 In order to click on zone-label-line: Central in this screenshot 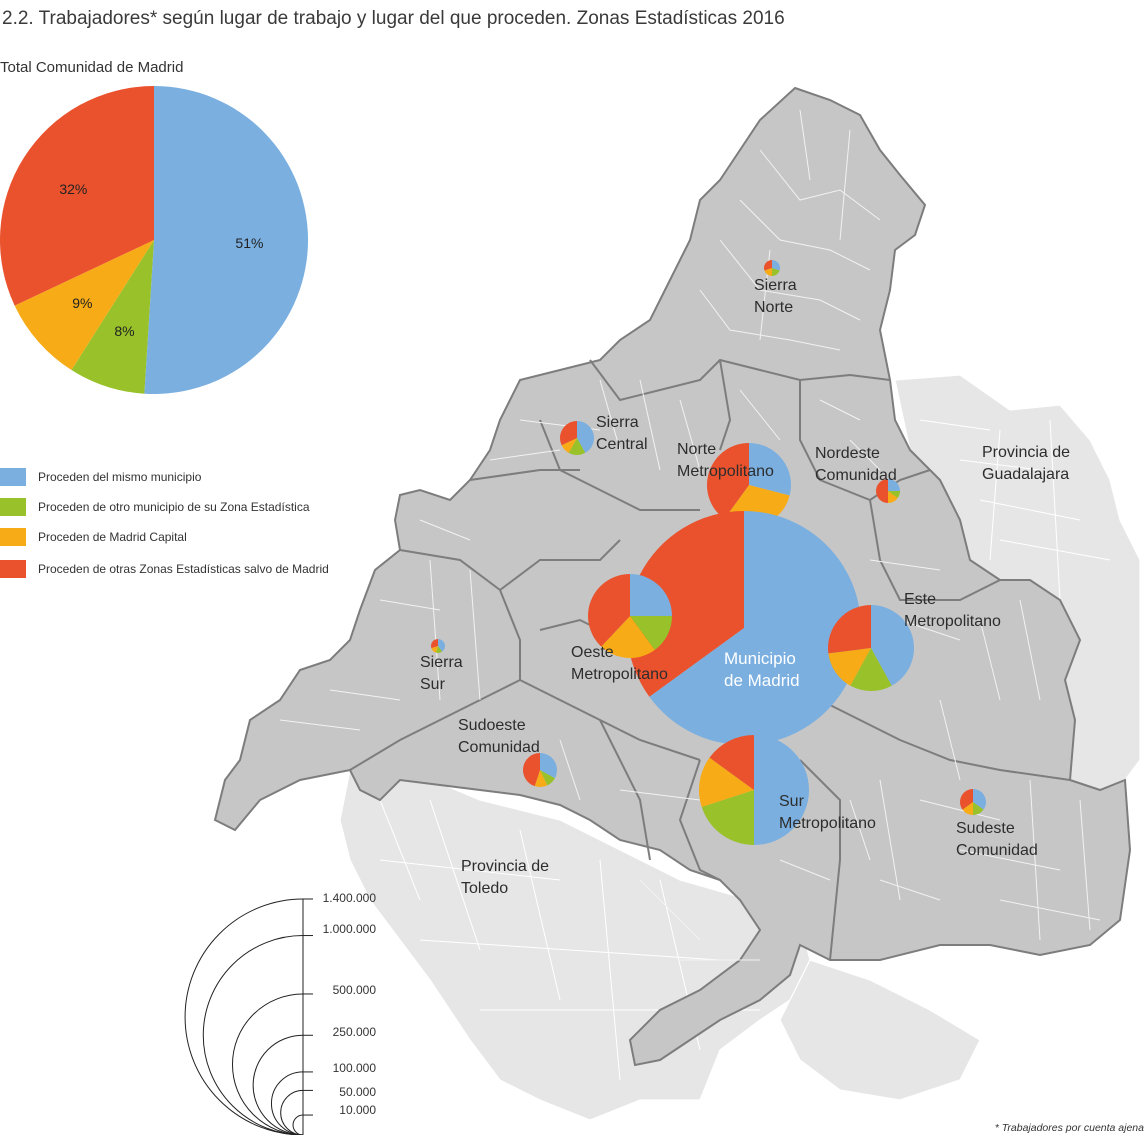, I will do `click(622, 444)`.